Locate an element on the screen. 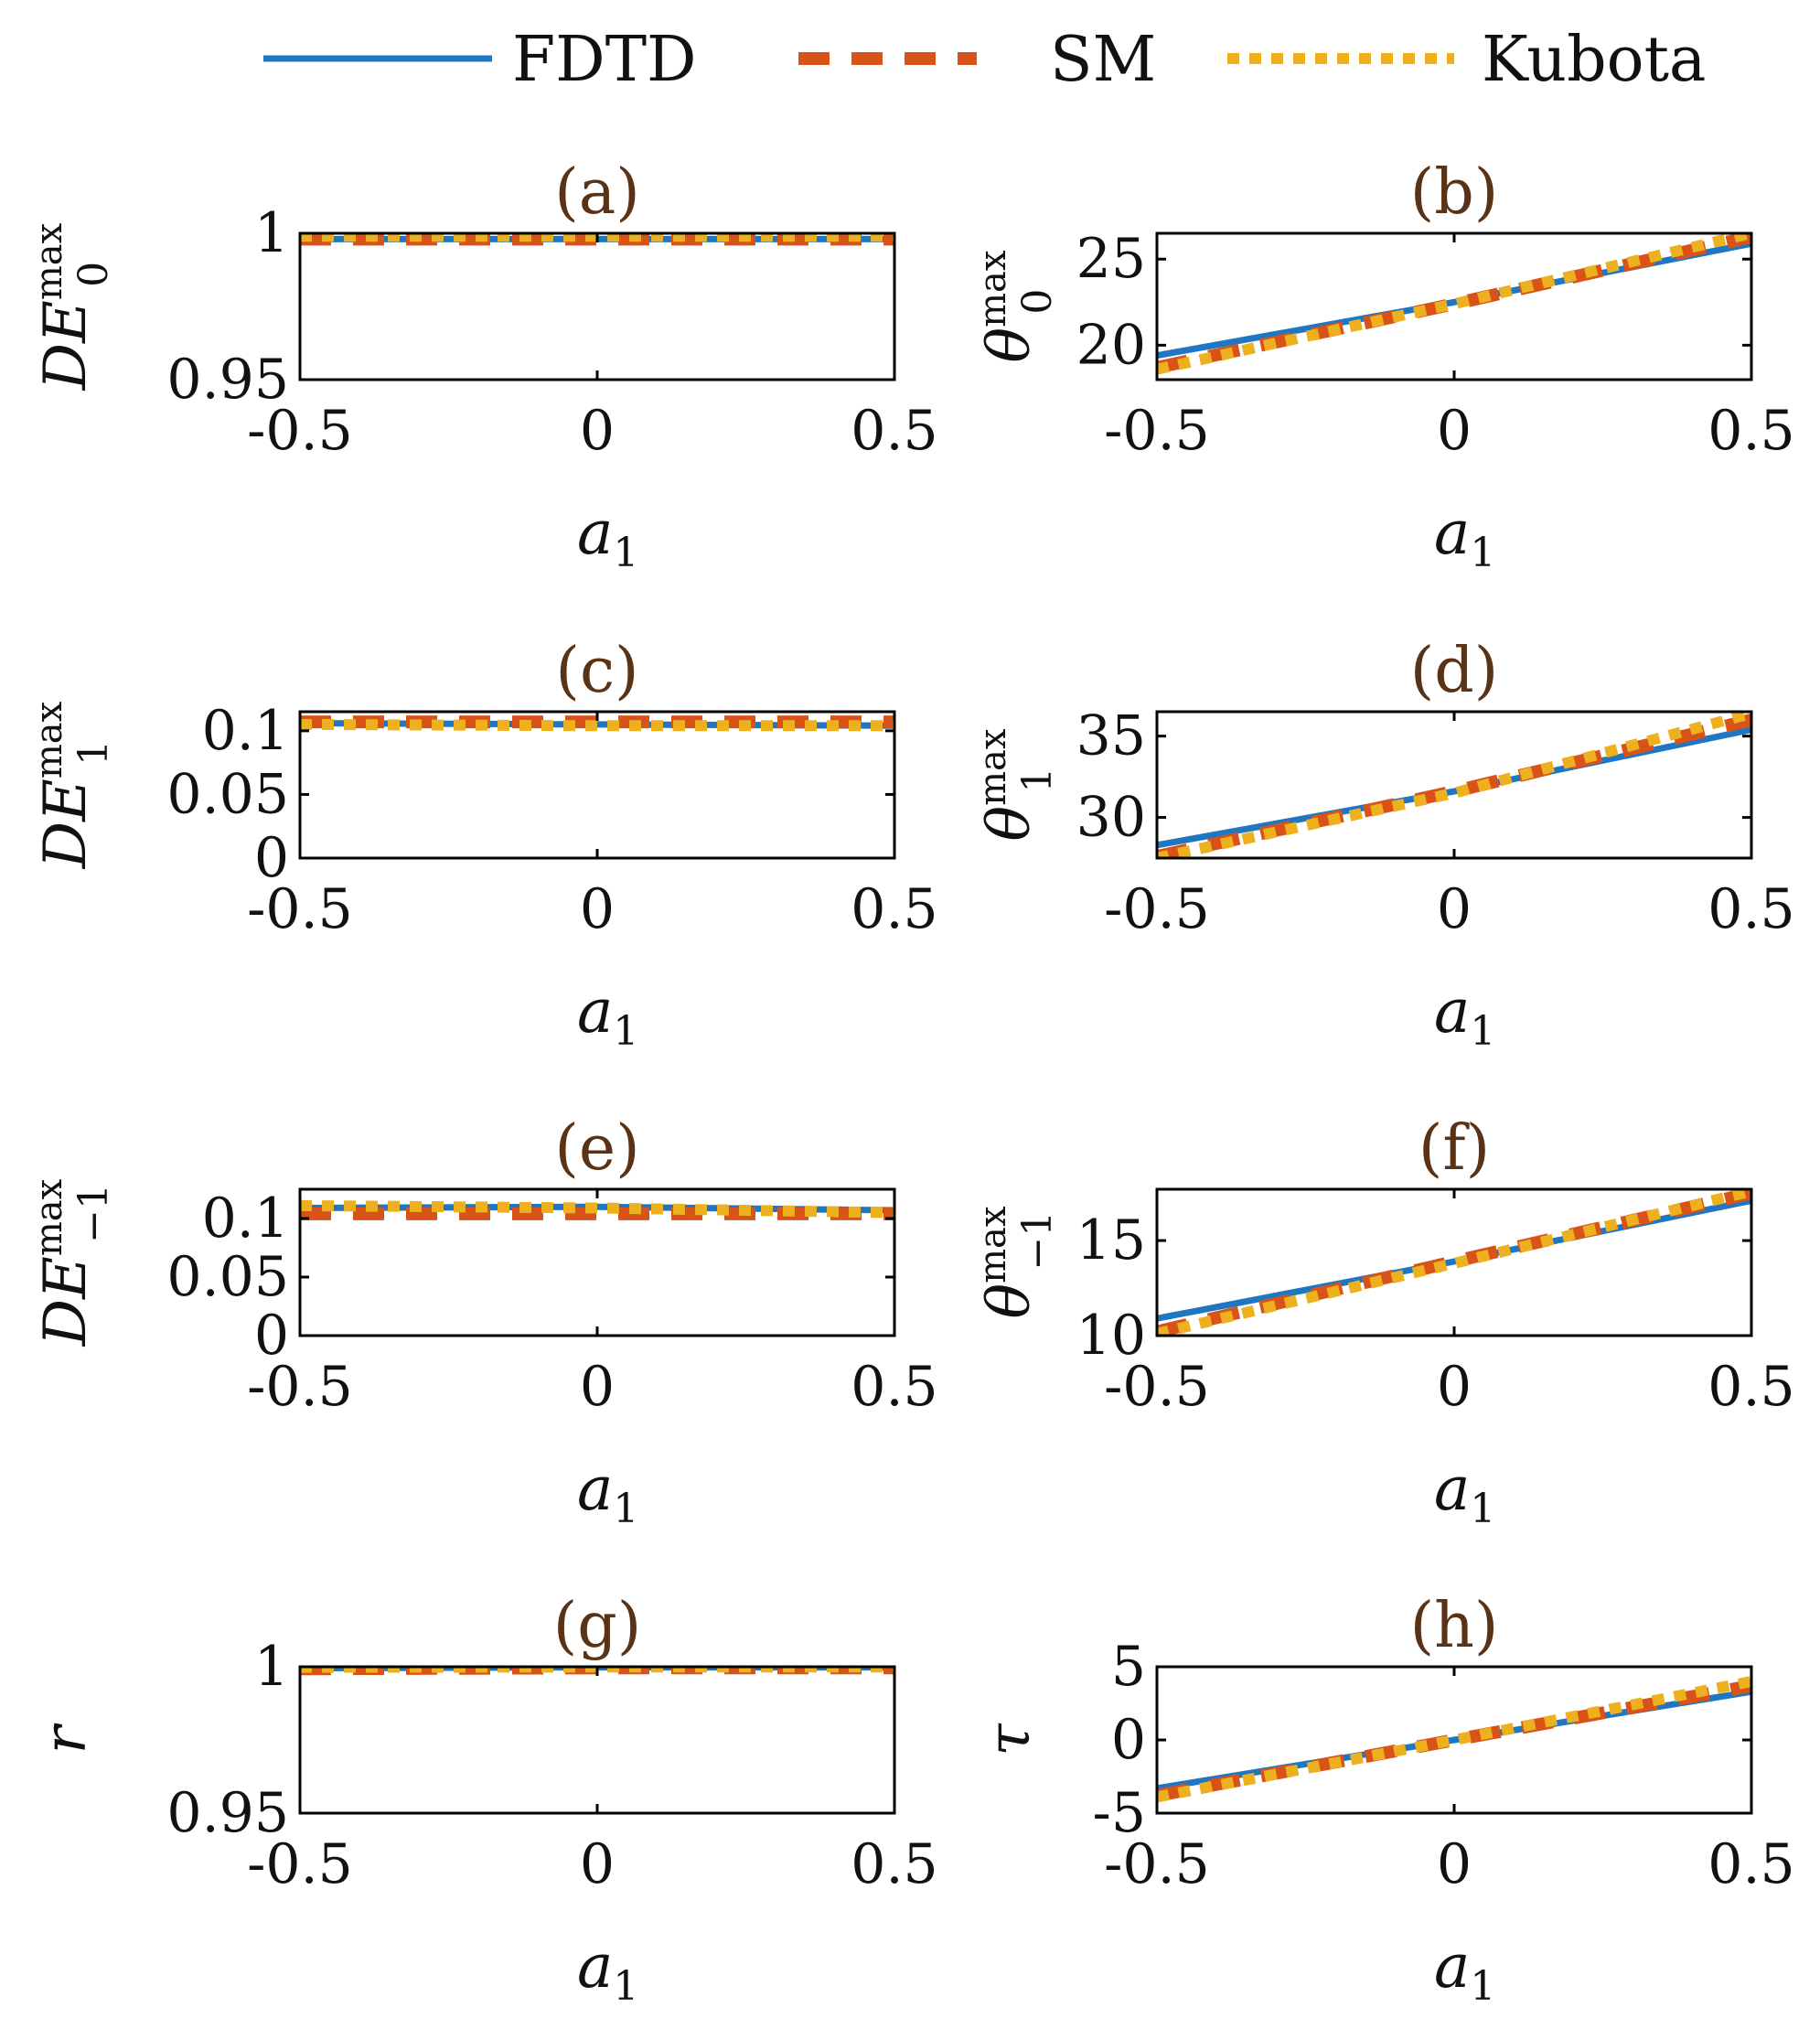 This screenshot has height=2040, width=1820. series-line-f-kubota is located at coordinates (1454, 1262).